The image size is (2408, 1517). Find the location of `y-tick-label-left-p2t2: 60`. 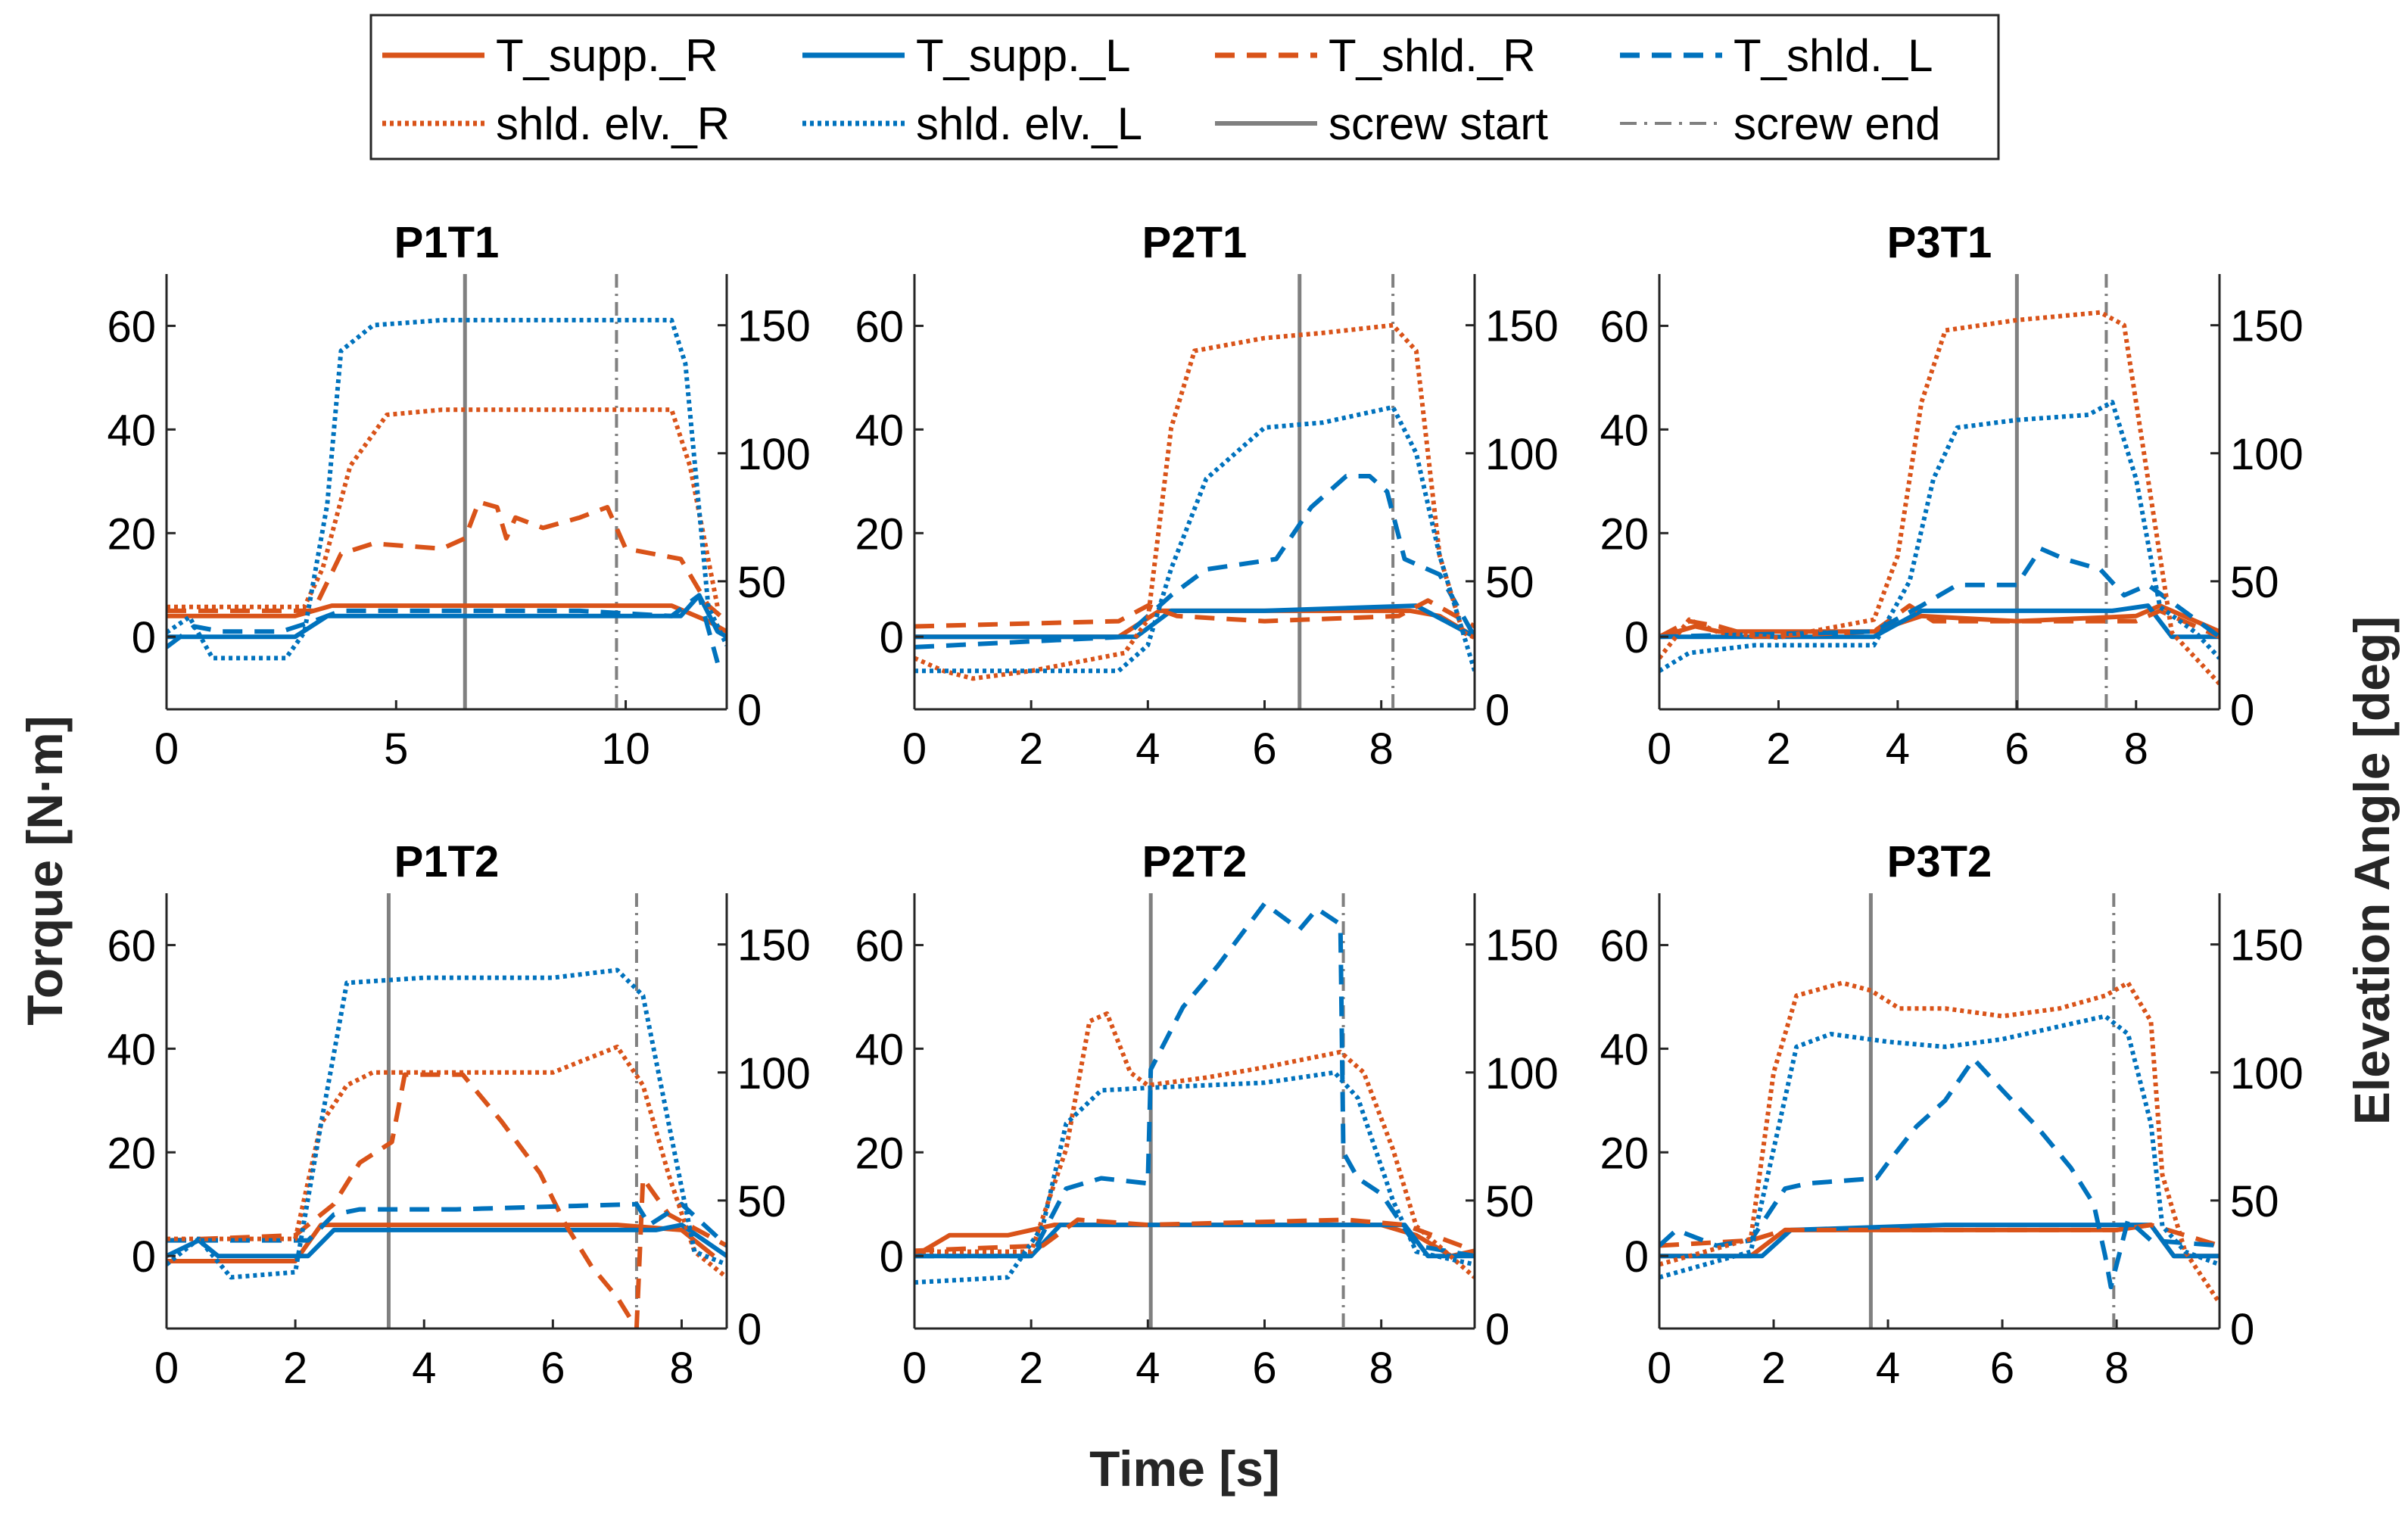

y-tick-label-left-p2t2: 60 is located at coordinates (879, 945).